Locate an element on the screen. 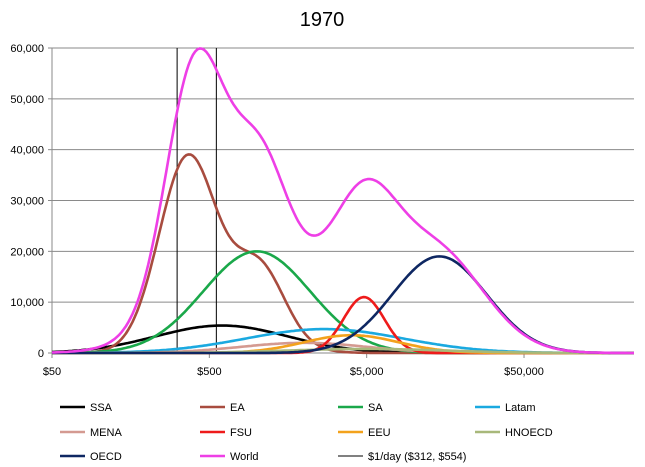 The width and height of the screenshot is (645, 467). y-tick-label: 60,000 is located at coordinates (27, 49).